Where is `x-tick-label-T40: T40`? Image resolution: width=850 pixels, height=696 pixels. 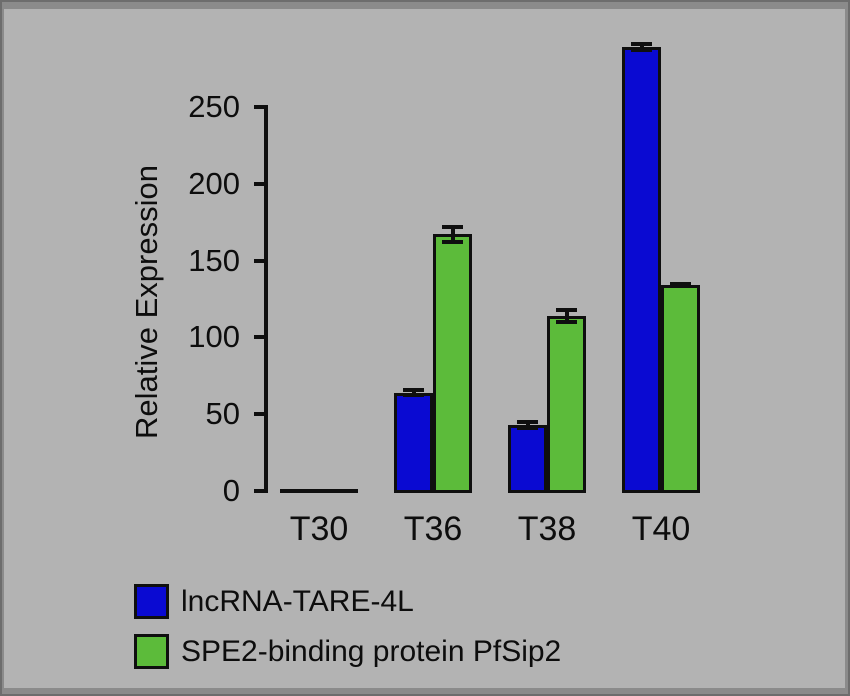
x-tick-label-T40: T40 is located at coordinates (661, 529).